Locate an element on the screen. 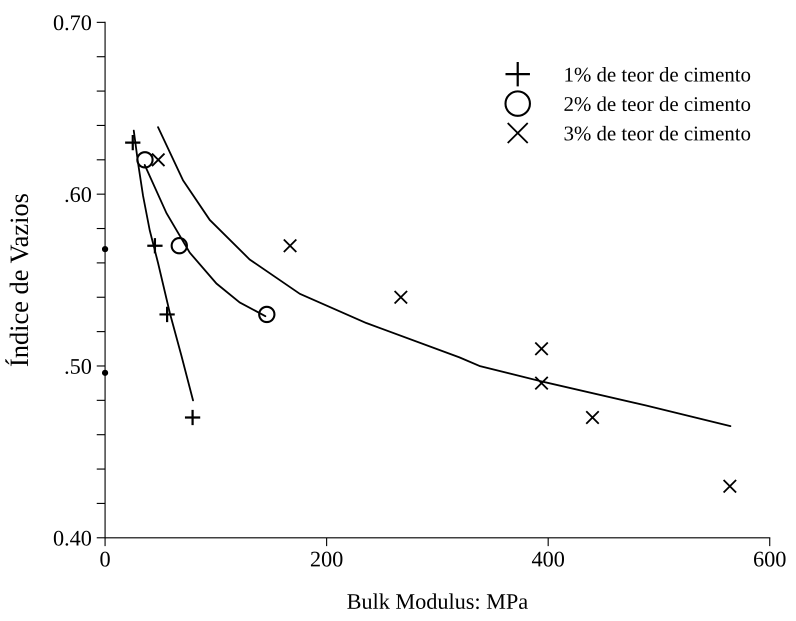 This screenshot has width=796, height=621. legend-label: 1% de teor de cimento is located at coordinates (657, 74).